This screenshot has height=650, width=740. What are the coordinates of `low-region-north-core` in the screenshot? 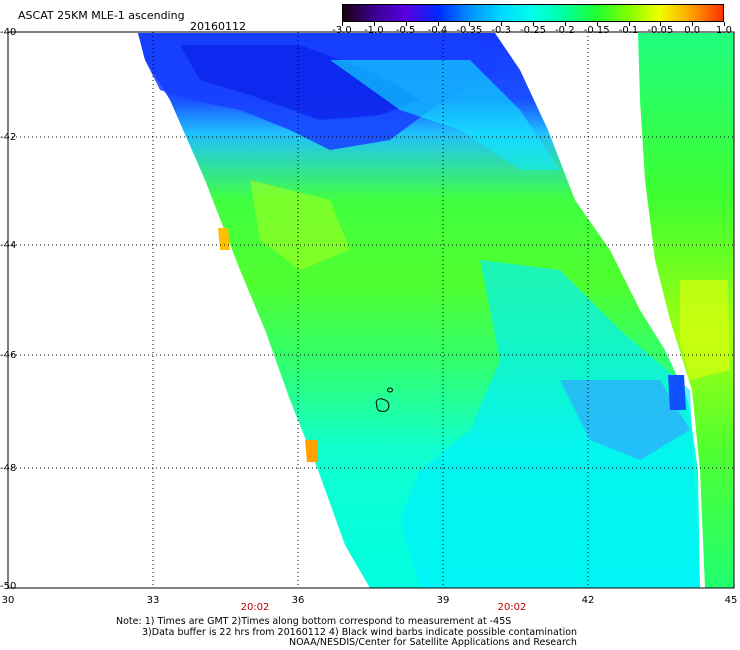 It's located at (300, 82).